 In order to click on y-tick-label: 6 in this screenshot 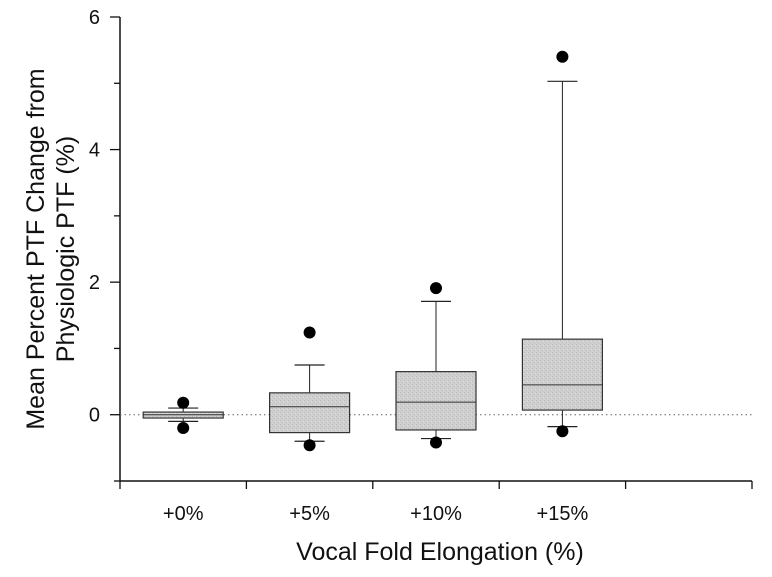, I will do `click(94, 18)`.